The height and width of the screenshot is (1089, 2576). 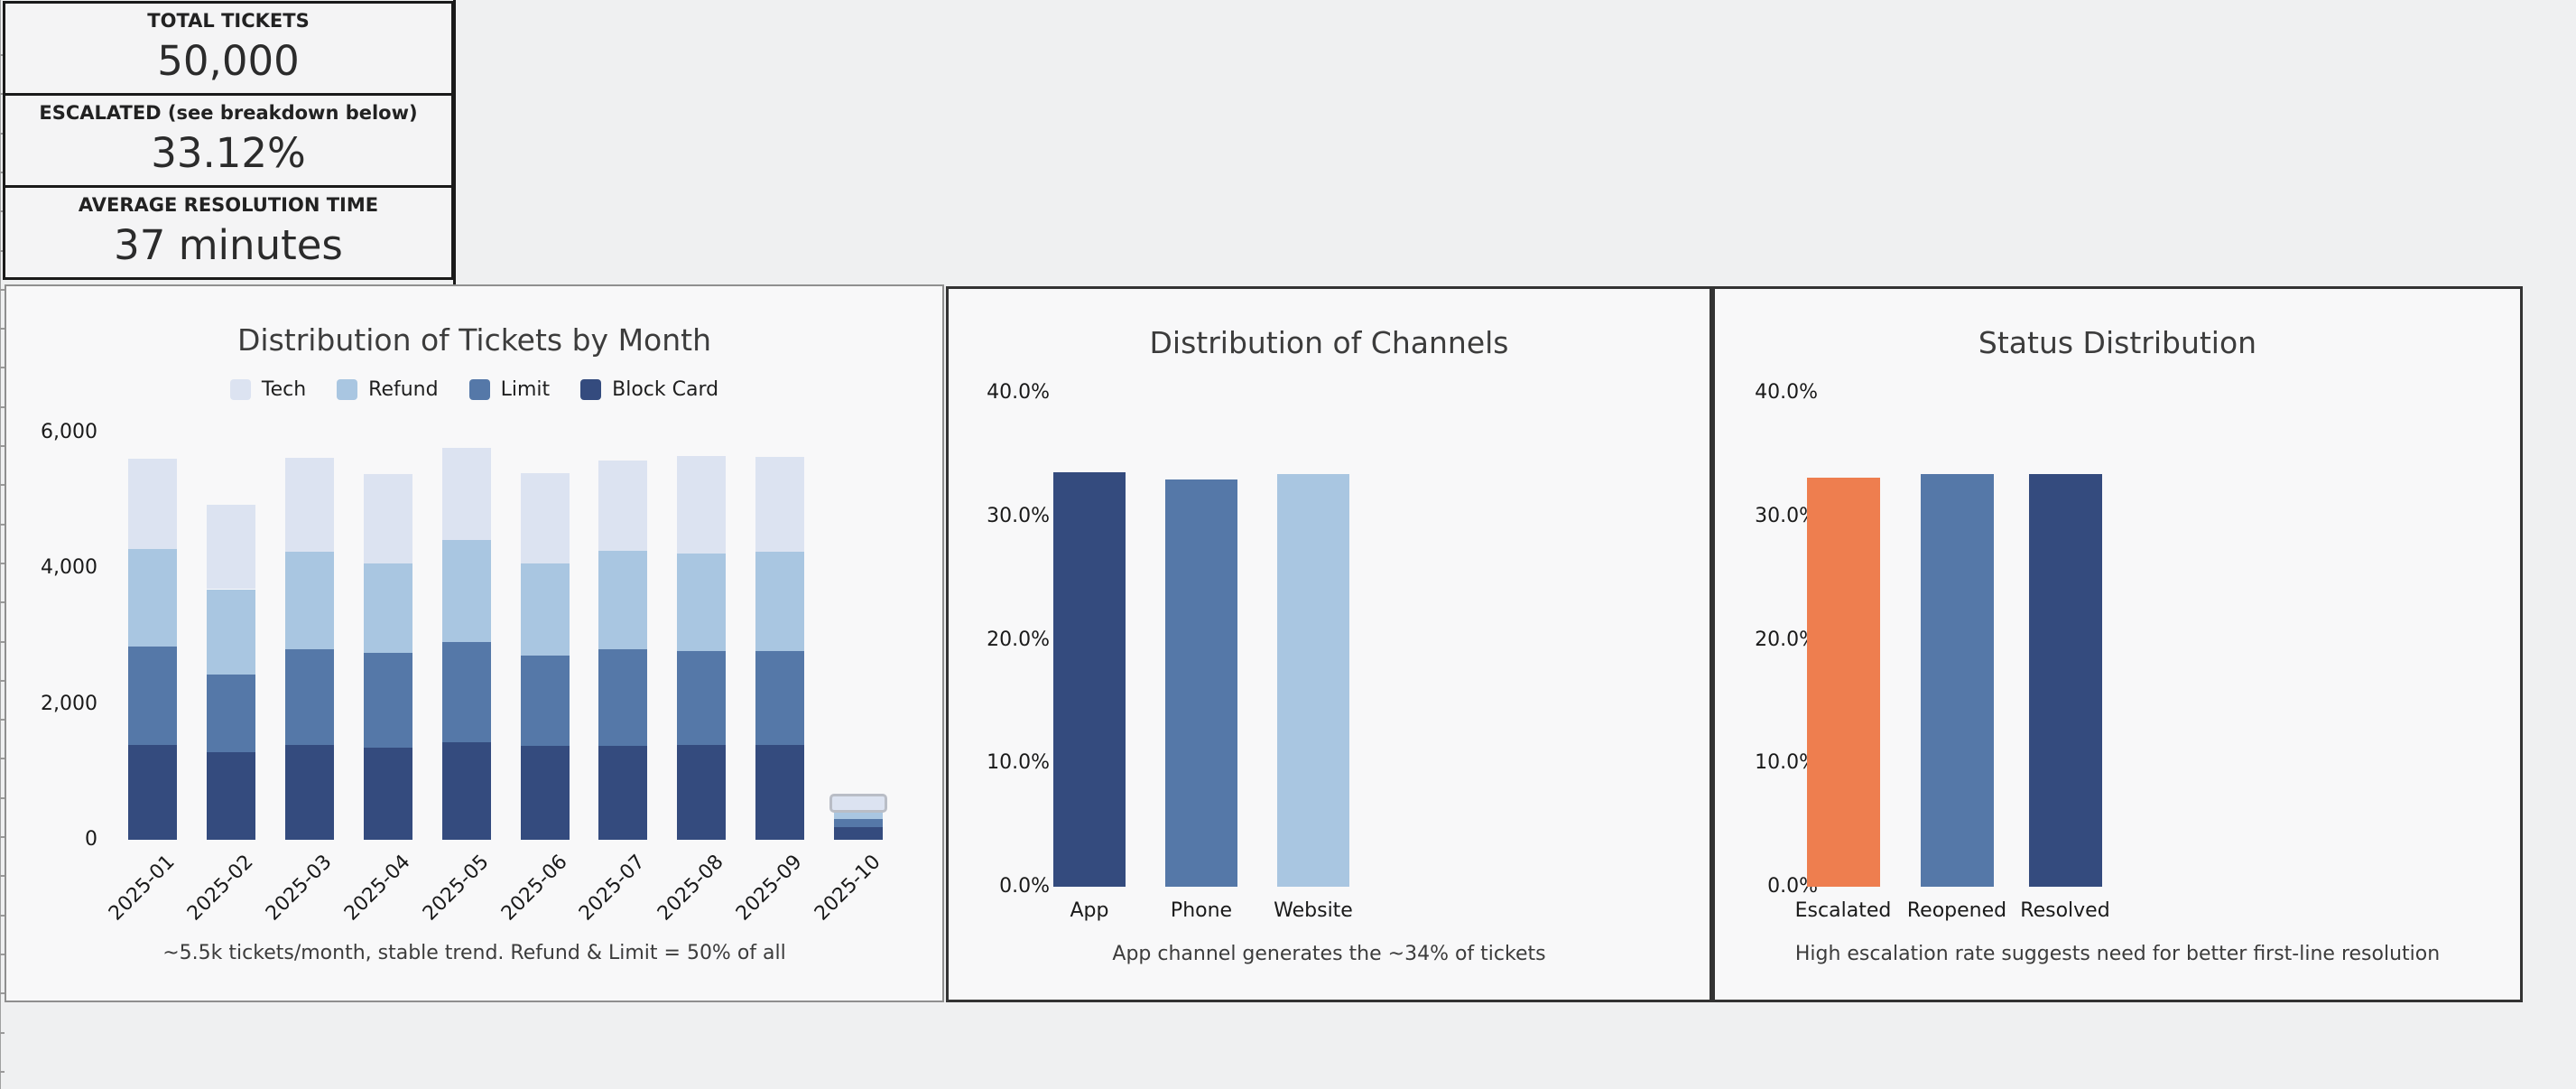 What do you see at coordinates (228, 61) in the screenshot?
I see `kpi-value: 50,000` at bounding box center [228, 61].